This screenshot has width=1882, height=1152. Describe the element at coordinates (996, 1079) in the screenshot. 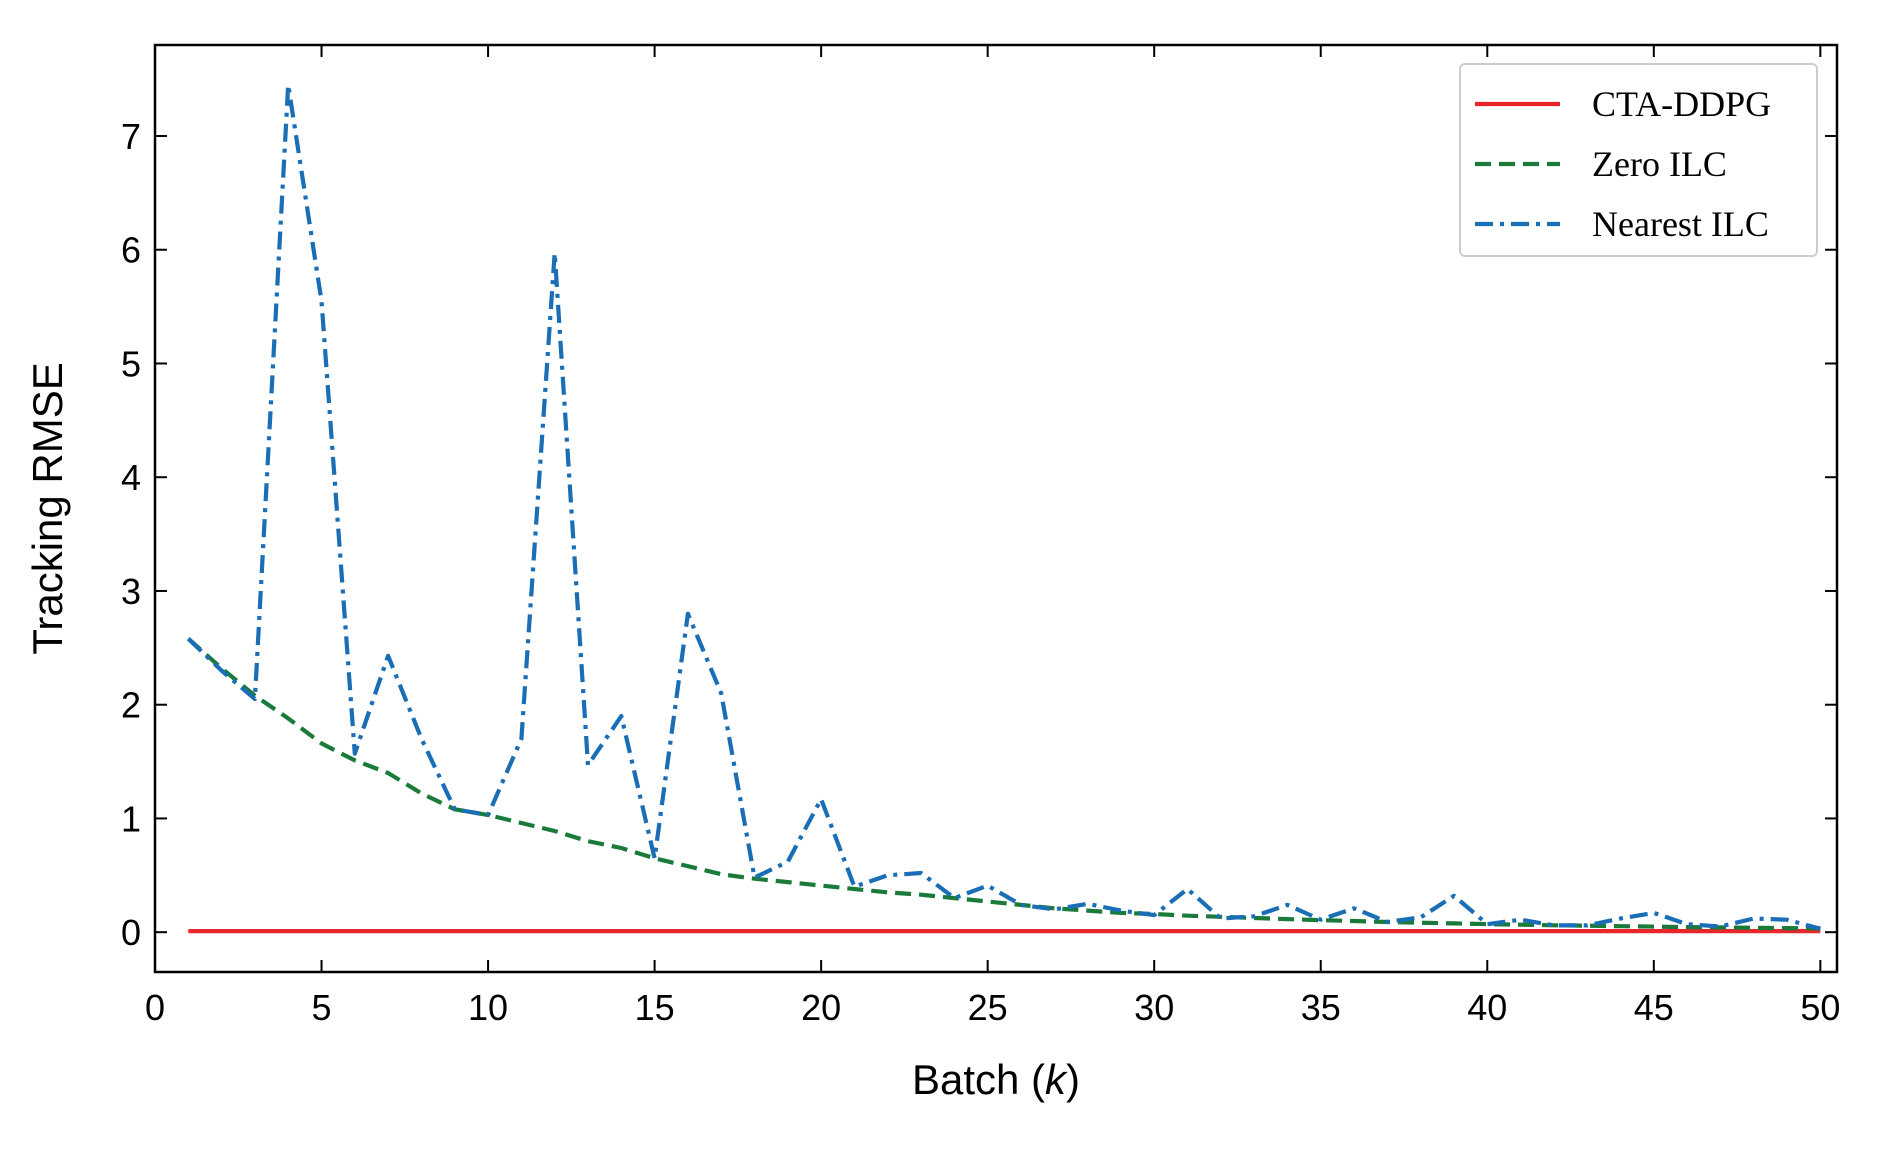

I see `x-axis-title: Batch (k)` at that location.